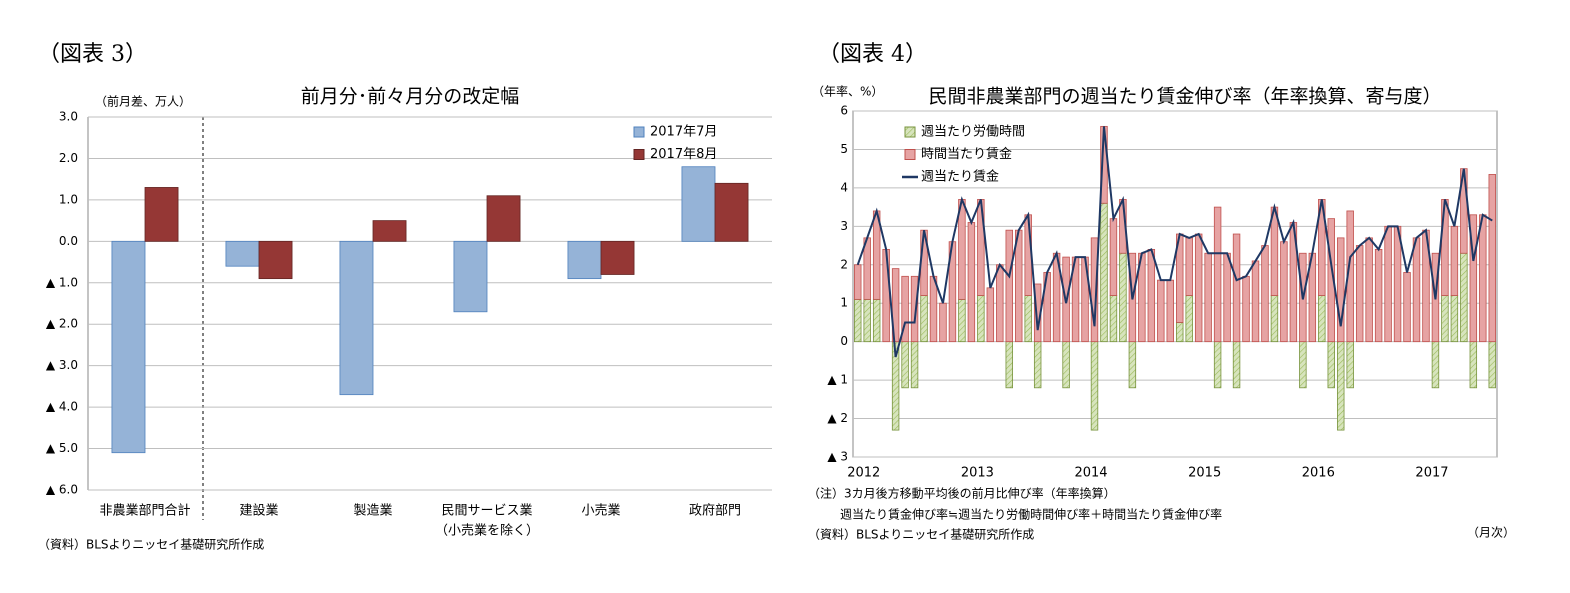  What do you see at coordinates (872, 54) in the screenshot?
I see `figure-label: （図表 4）` at bounding box center [872, 54].